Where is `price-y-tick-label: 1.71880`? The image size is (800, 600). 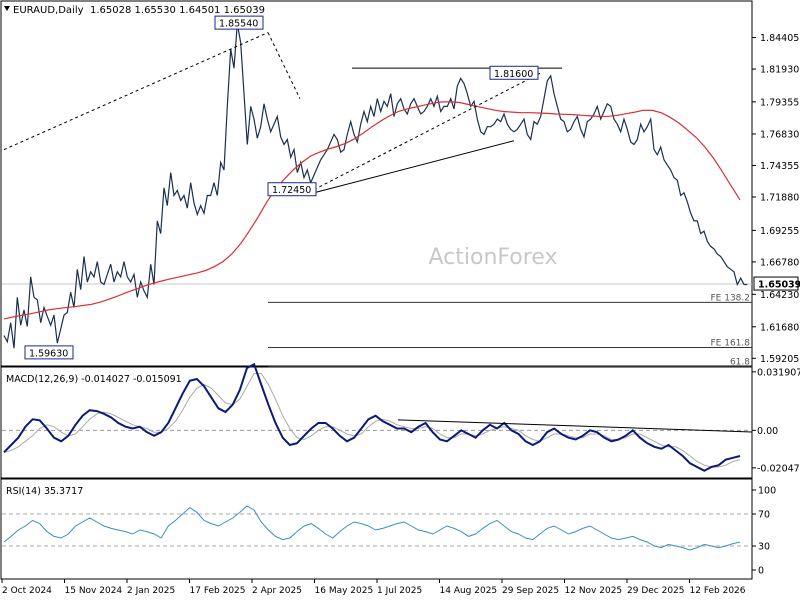
price-y-tick-label: 1.71880 is located at coordinates (779, 197).